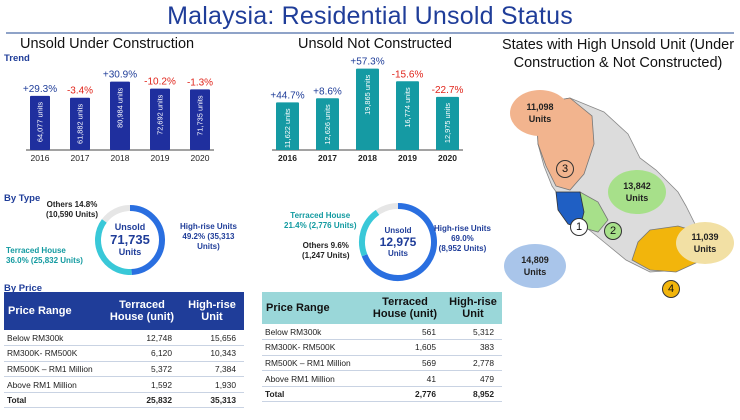 The image size is (740, 420). I want to click on bar-change-label: -1.3%, so click(200, 82).